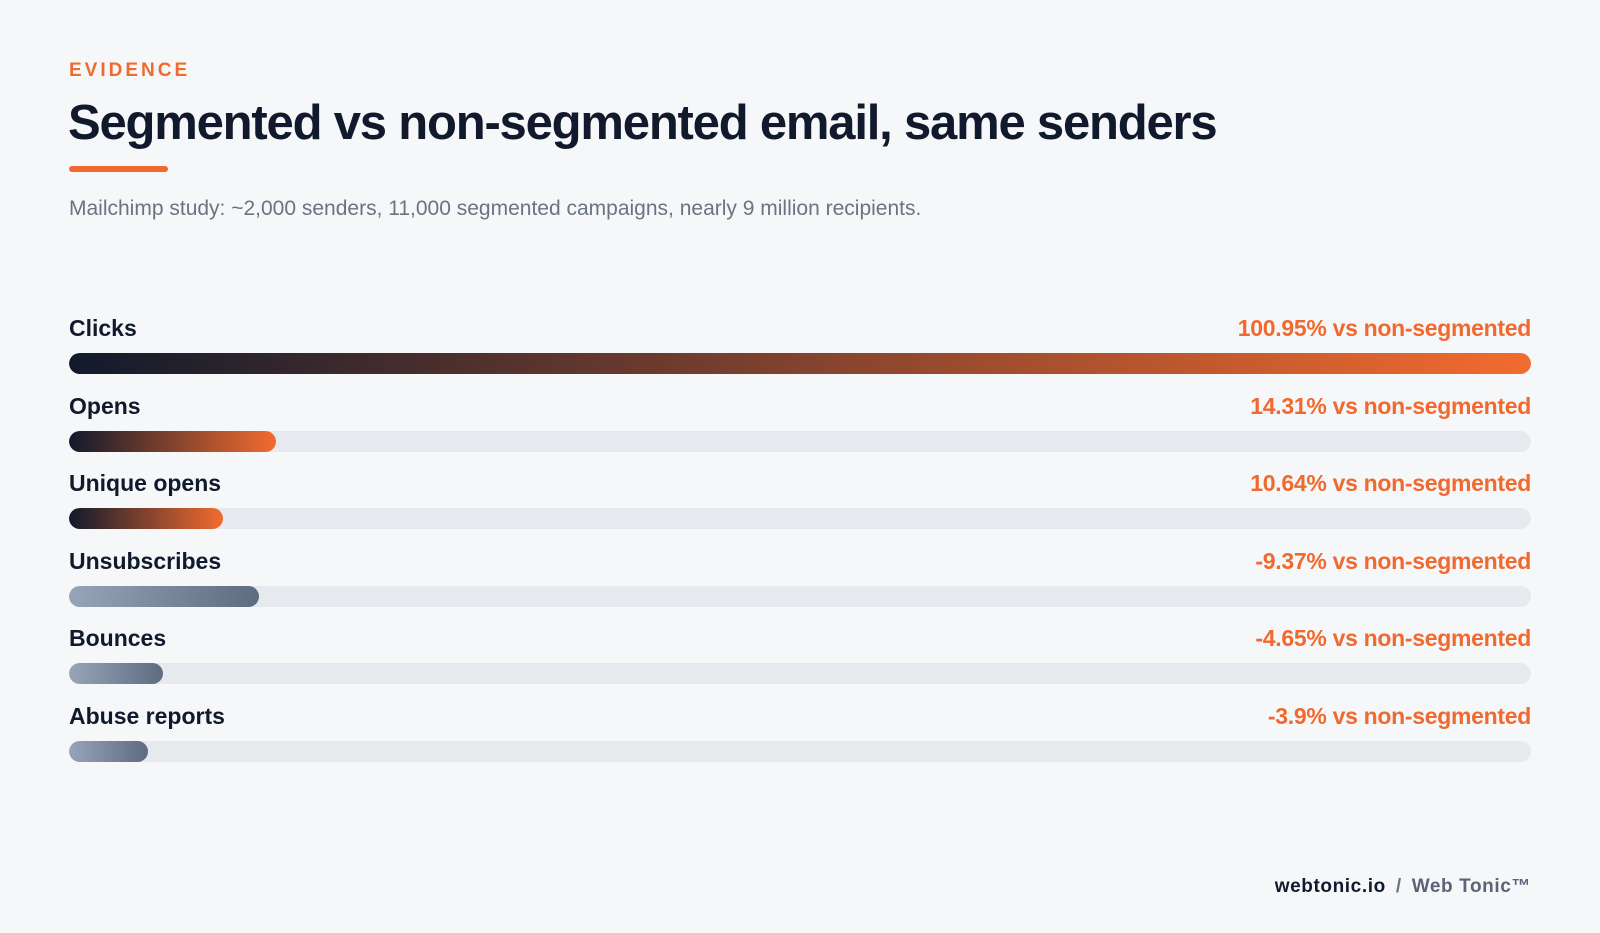 This screenshot has height=933, width=1600. What do you see at coordinates (1403, 887) in the screenshot?
I see `footer-credit: webtonic.io / Web Tonic™` at bounding box center [1403, 887].